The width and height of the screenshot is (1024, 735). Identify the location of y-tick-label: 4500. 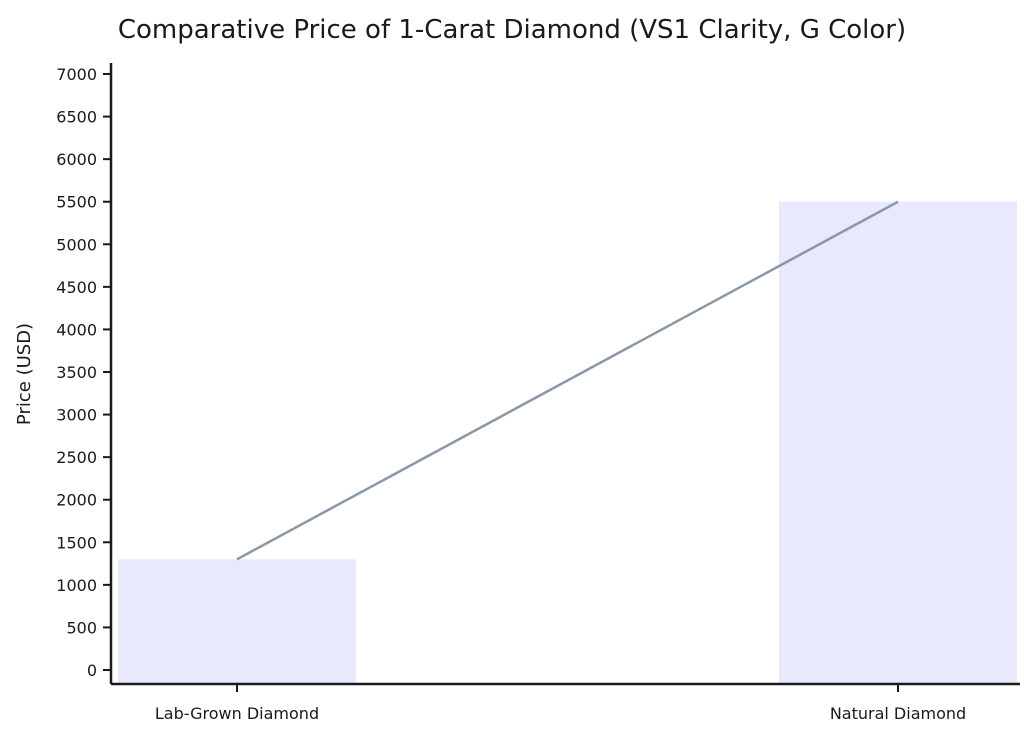
(76, 287).